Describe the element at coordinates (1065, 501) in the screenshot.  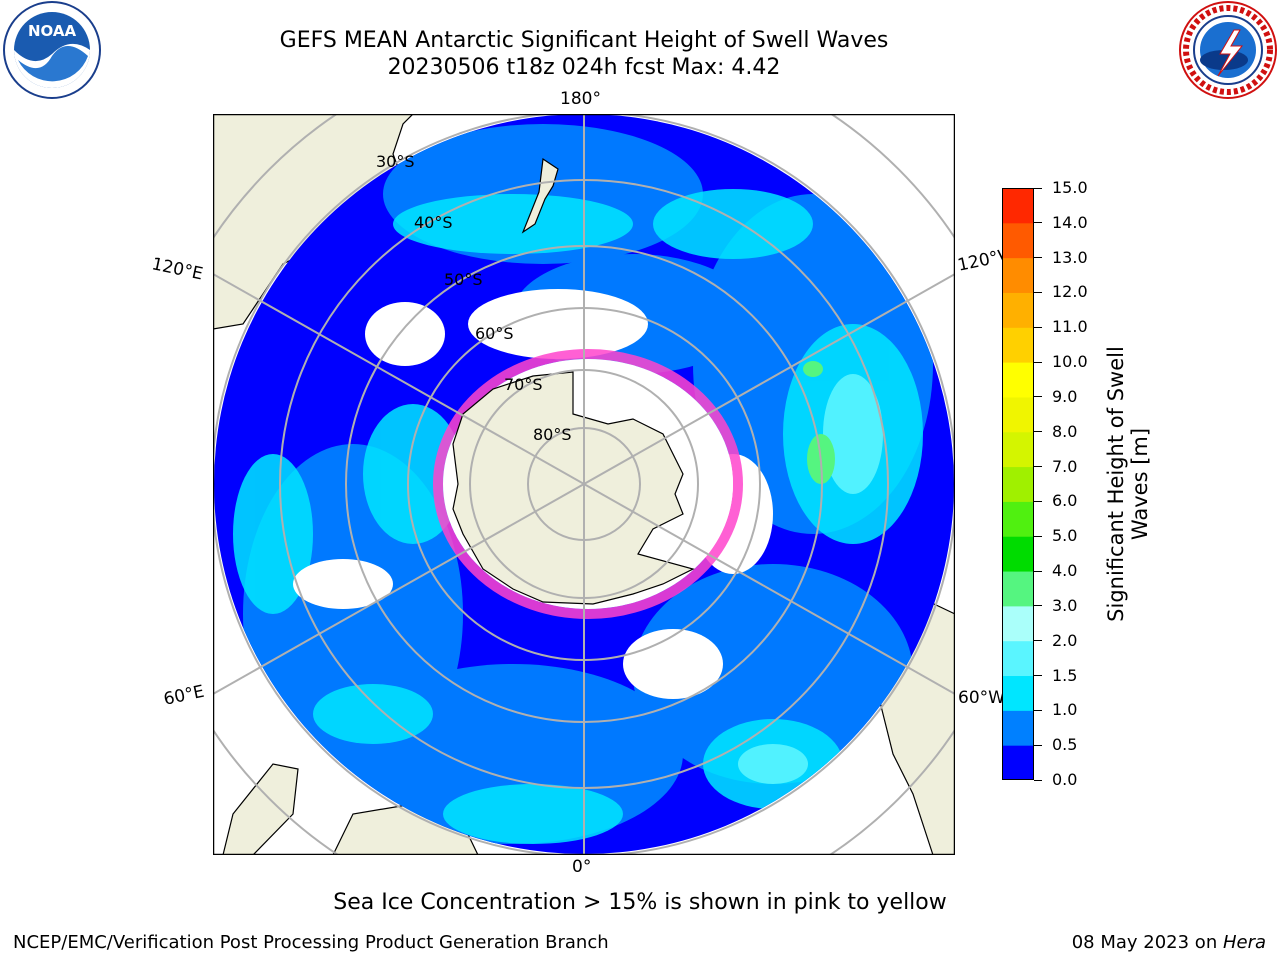
I see `colorbar-tick-label: 6.0` at that location.